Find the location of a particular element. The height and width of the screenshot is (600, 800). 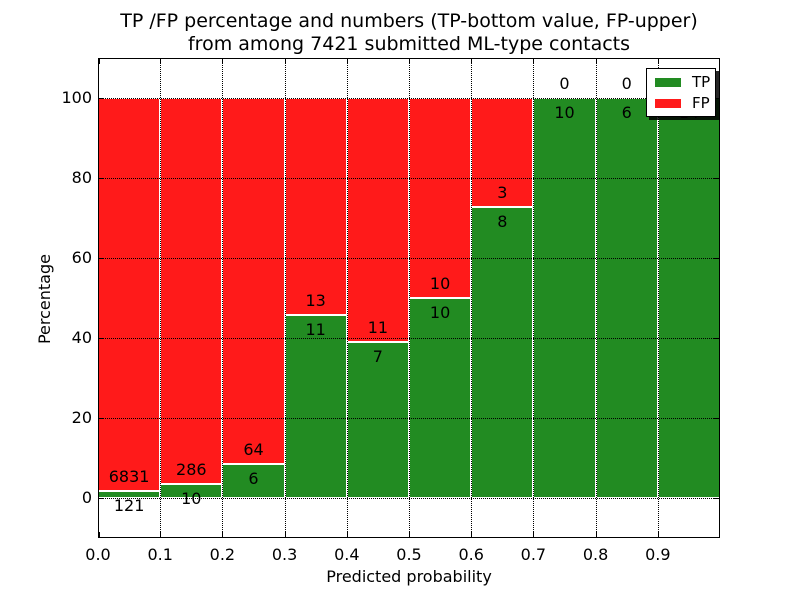

tp-count-label-8: 6 is located at coordinates (626, 112).